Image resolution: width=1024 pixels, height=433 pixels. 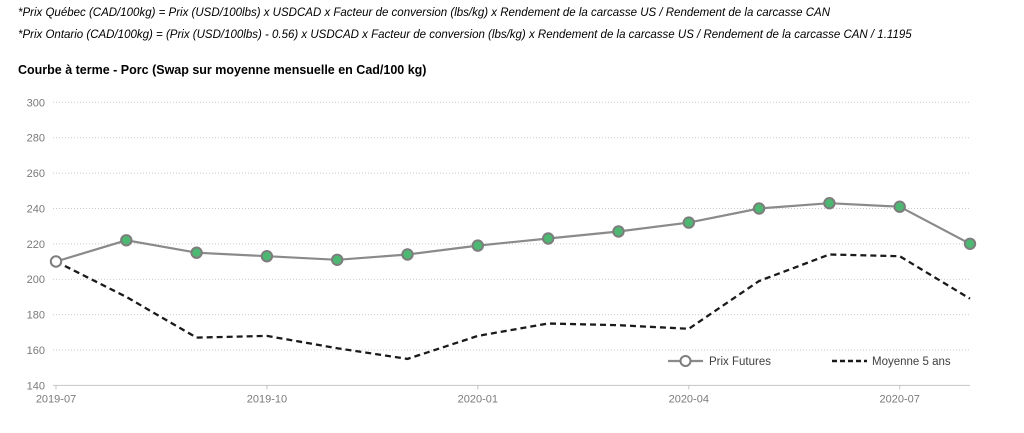 I want to click on x-axis-tick-label: 2020-04, so click(x=689, y=399).